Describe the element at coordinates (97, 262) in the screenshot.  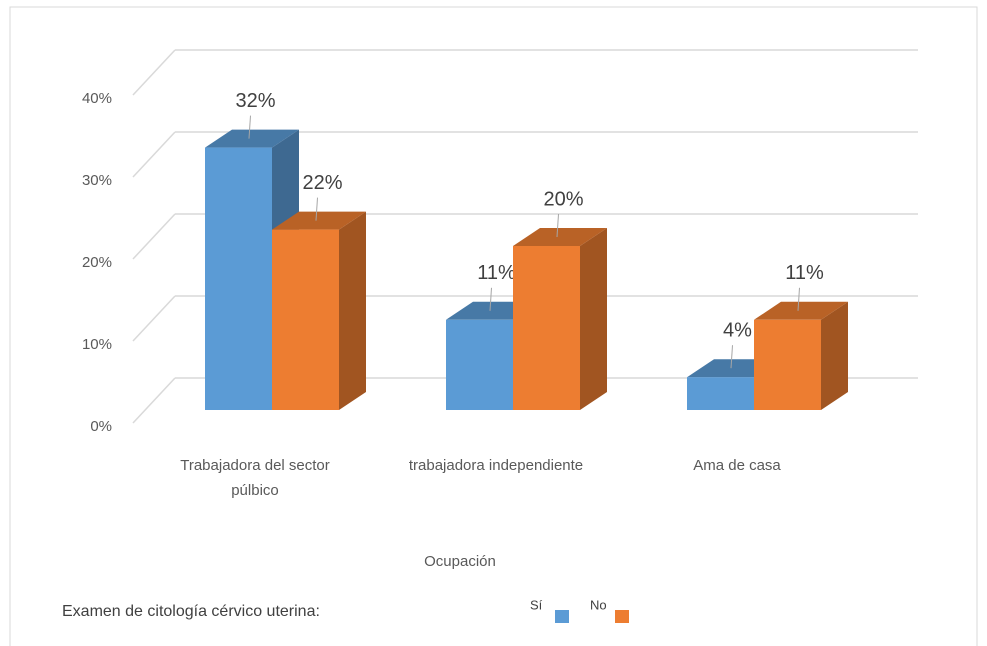
I see `y-tick-label: 20%` at that location.